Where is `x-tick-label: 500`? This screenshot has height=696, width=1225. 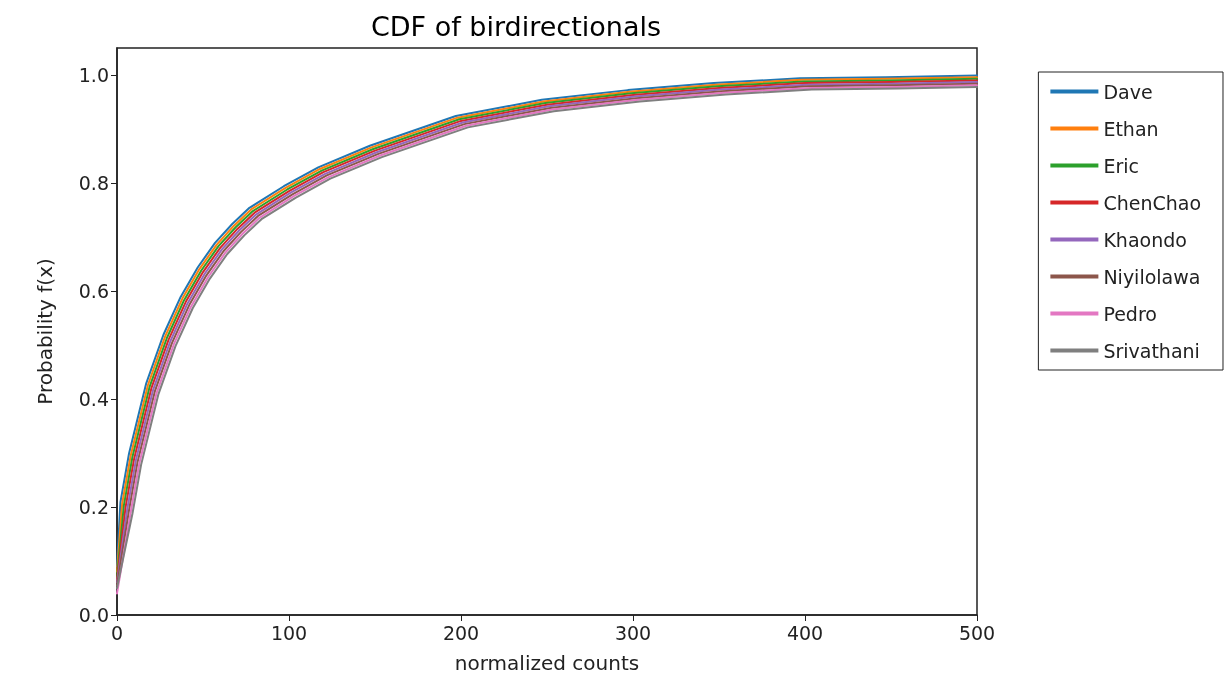
x-tick-label: 500 is located at coordinates (977, 632).